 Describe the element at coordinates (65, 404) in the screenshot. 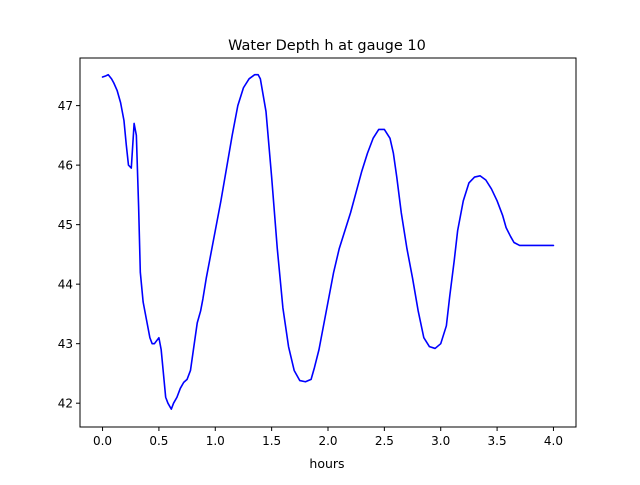

I see `y-tick-label: 42` at that location.